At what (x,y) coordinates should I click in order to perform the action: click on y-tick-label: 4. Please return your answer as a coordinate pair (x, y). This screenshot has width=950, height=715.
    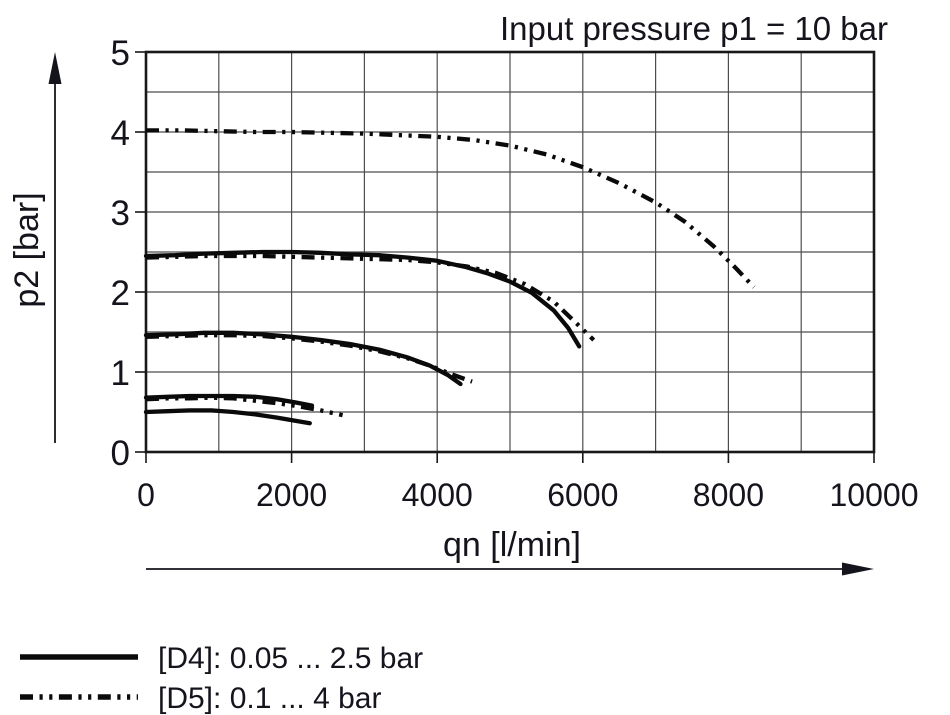
    Looking at the image, I should click on (120, 133).